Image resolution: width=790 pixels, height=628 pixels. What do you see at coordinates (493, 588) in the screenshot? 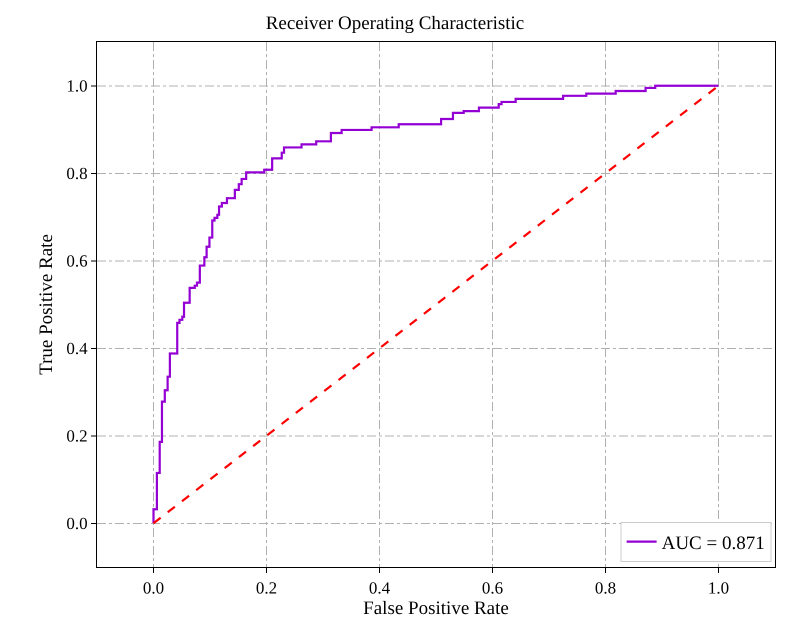
I see `x-tick-label: 0.6` at bounding box center [493, 588].